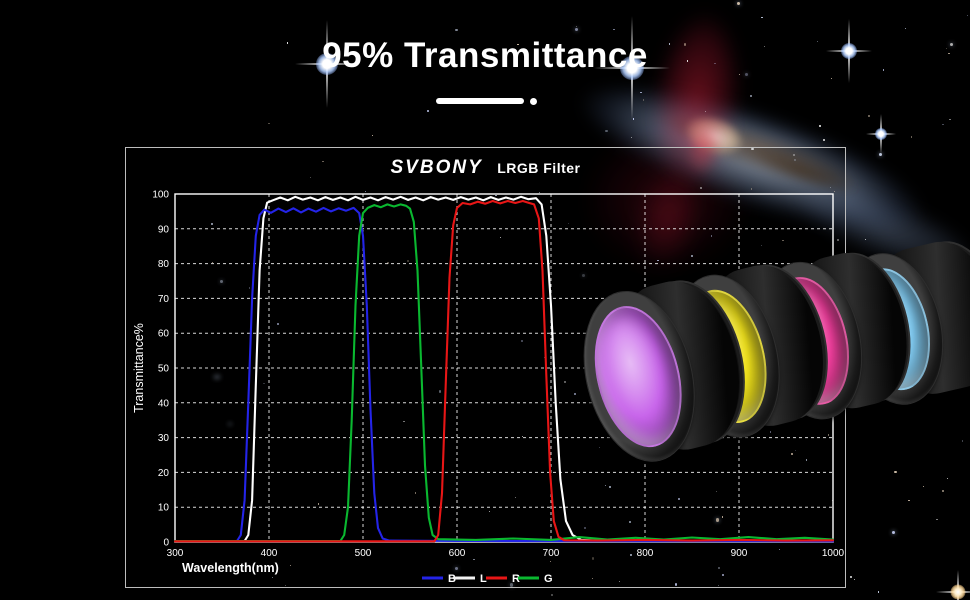 This screenshot has height=600, width=970. What do you see at coordinates (363, 553) in the screenshot?
I see `svg-text: 500` at bounding box center [363, 553].